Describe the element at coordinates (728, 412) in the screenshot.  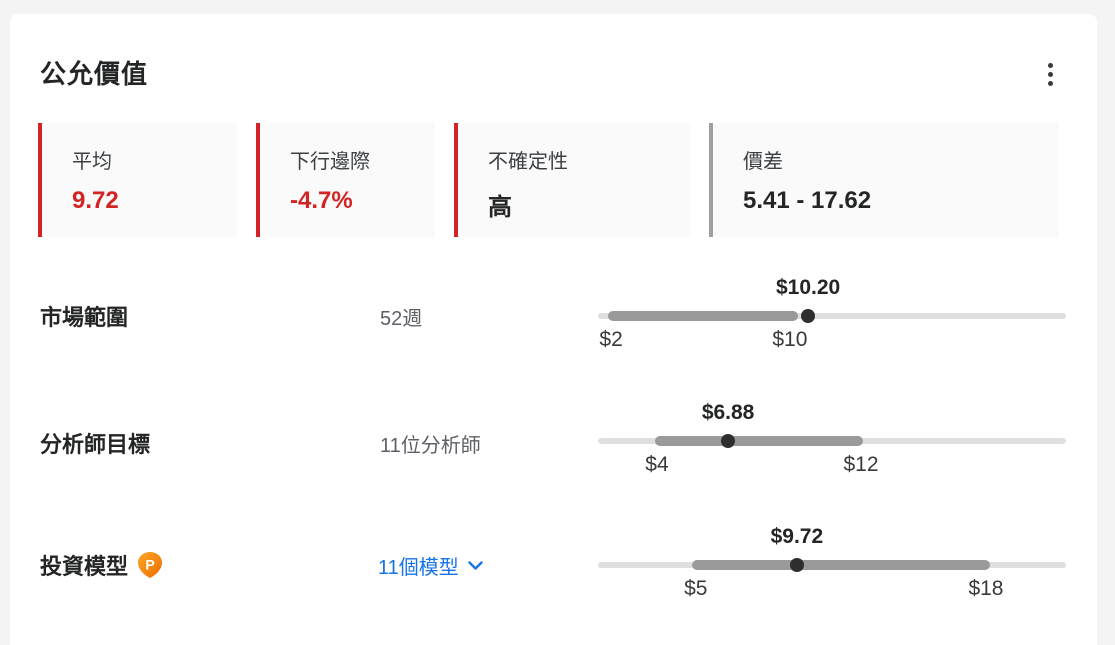
I see `slider-value-label: $6.88` at that location.